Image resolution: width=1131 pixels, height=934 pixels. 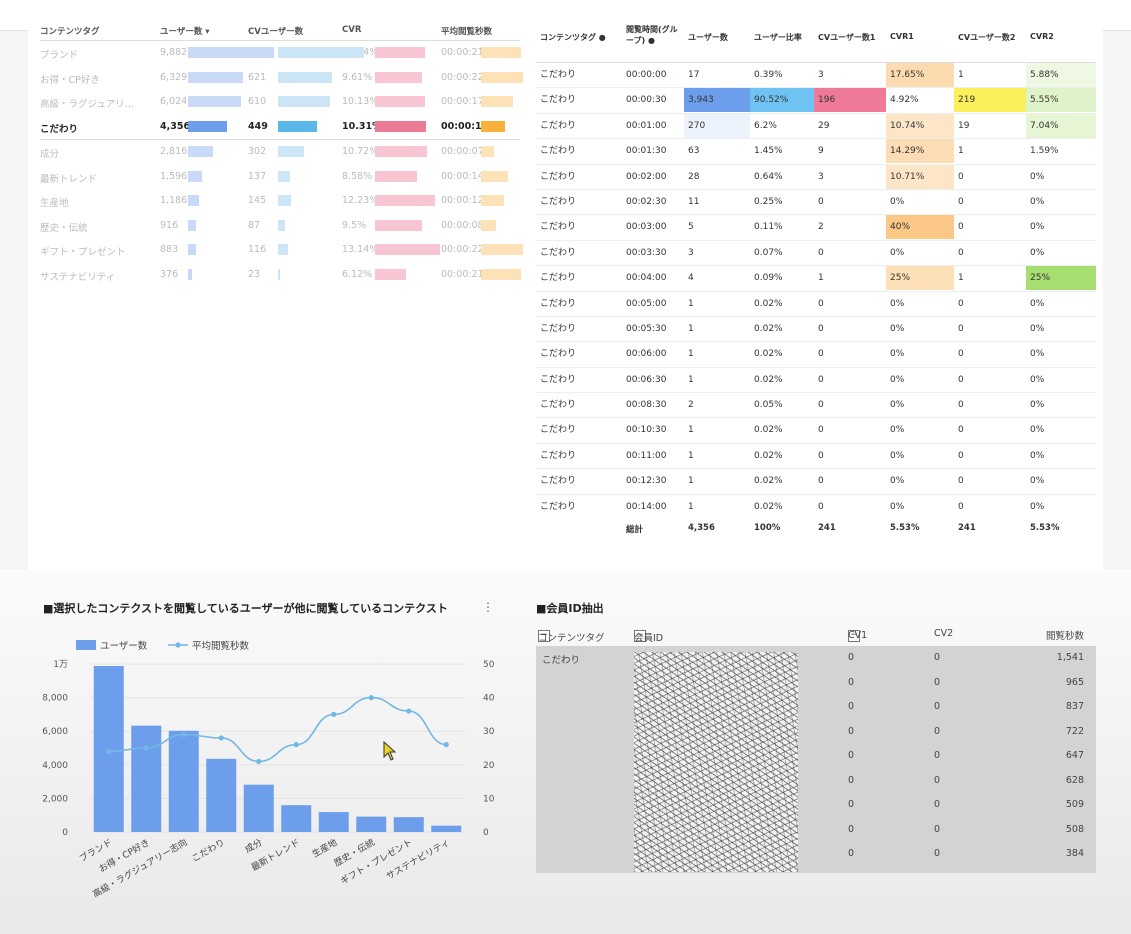 What do you see at coordinates (55, 699) in the screenshot?
I see `y-left-tick-label: 8,000` at bounding box center [55, 699].